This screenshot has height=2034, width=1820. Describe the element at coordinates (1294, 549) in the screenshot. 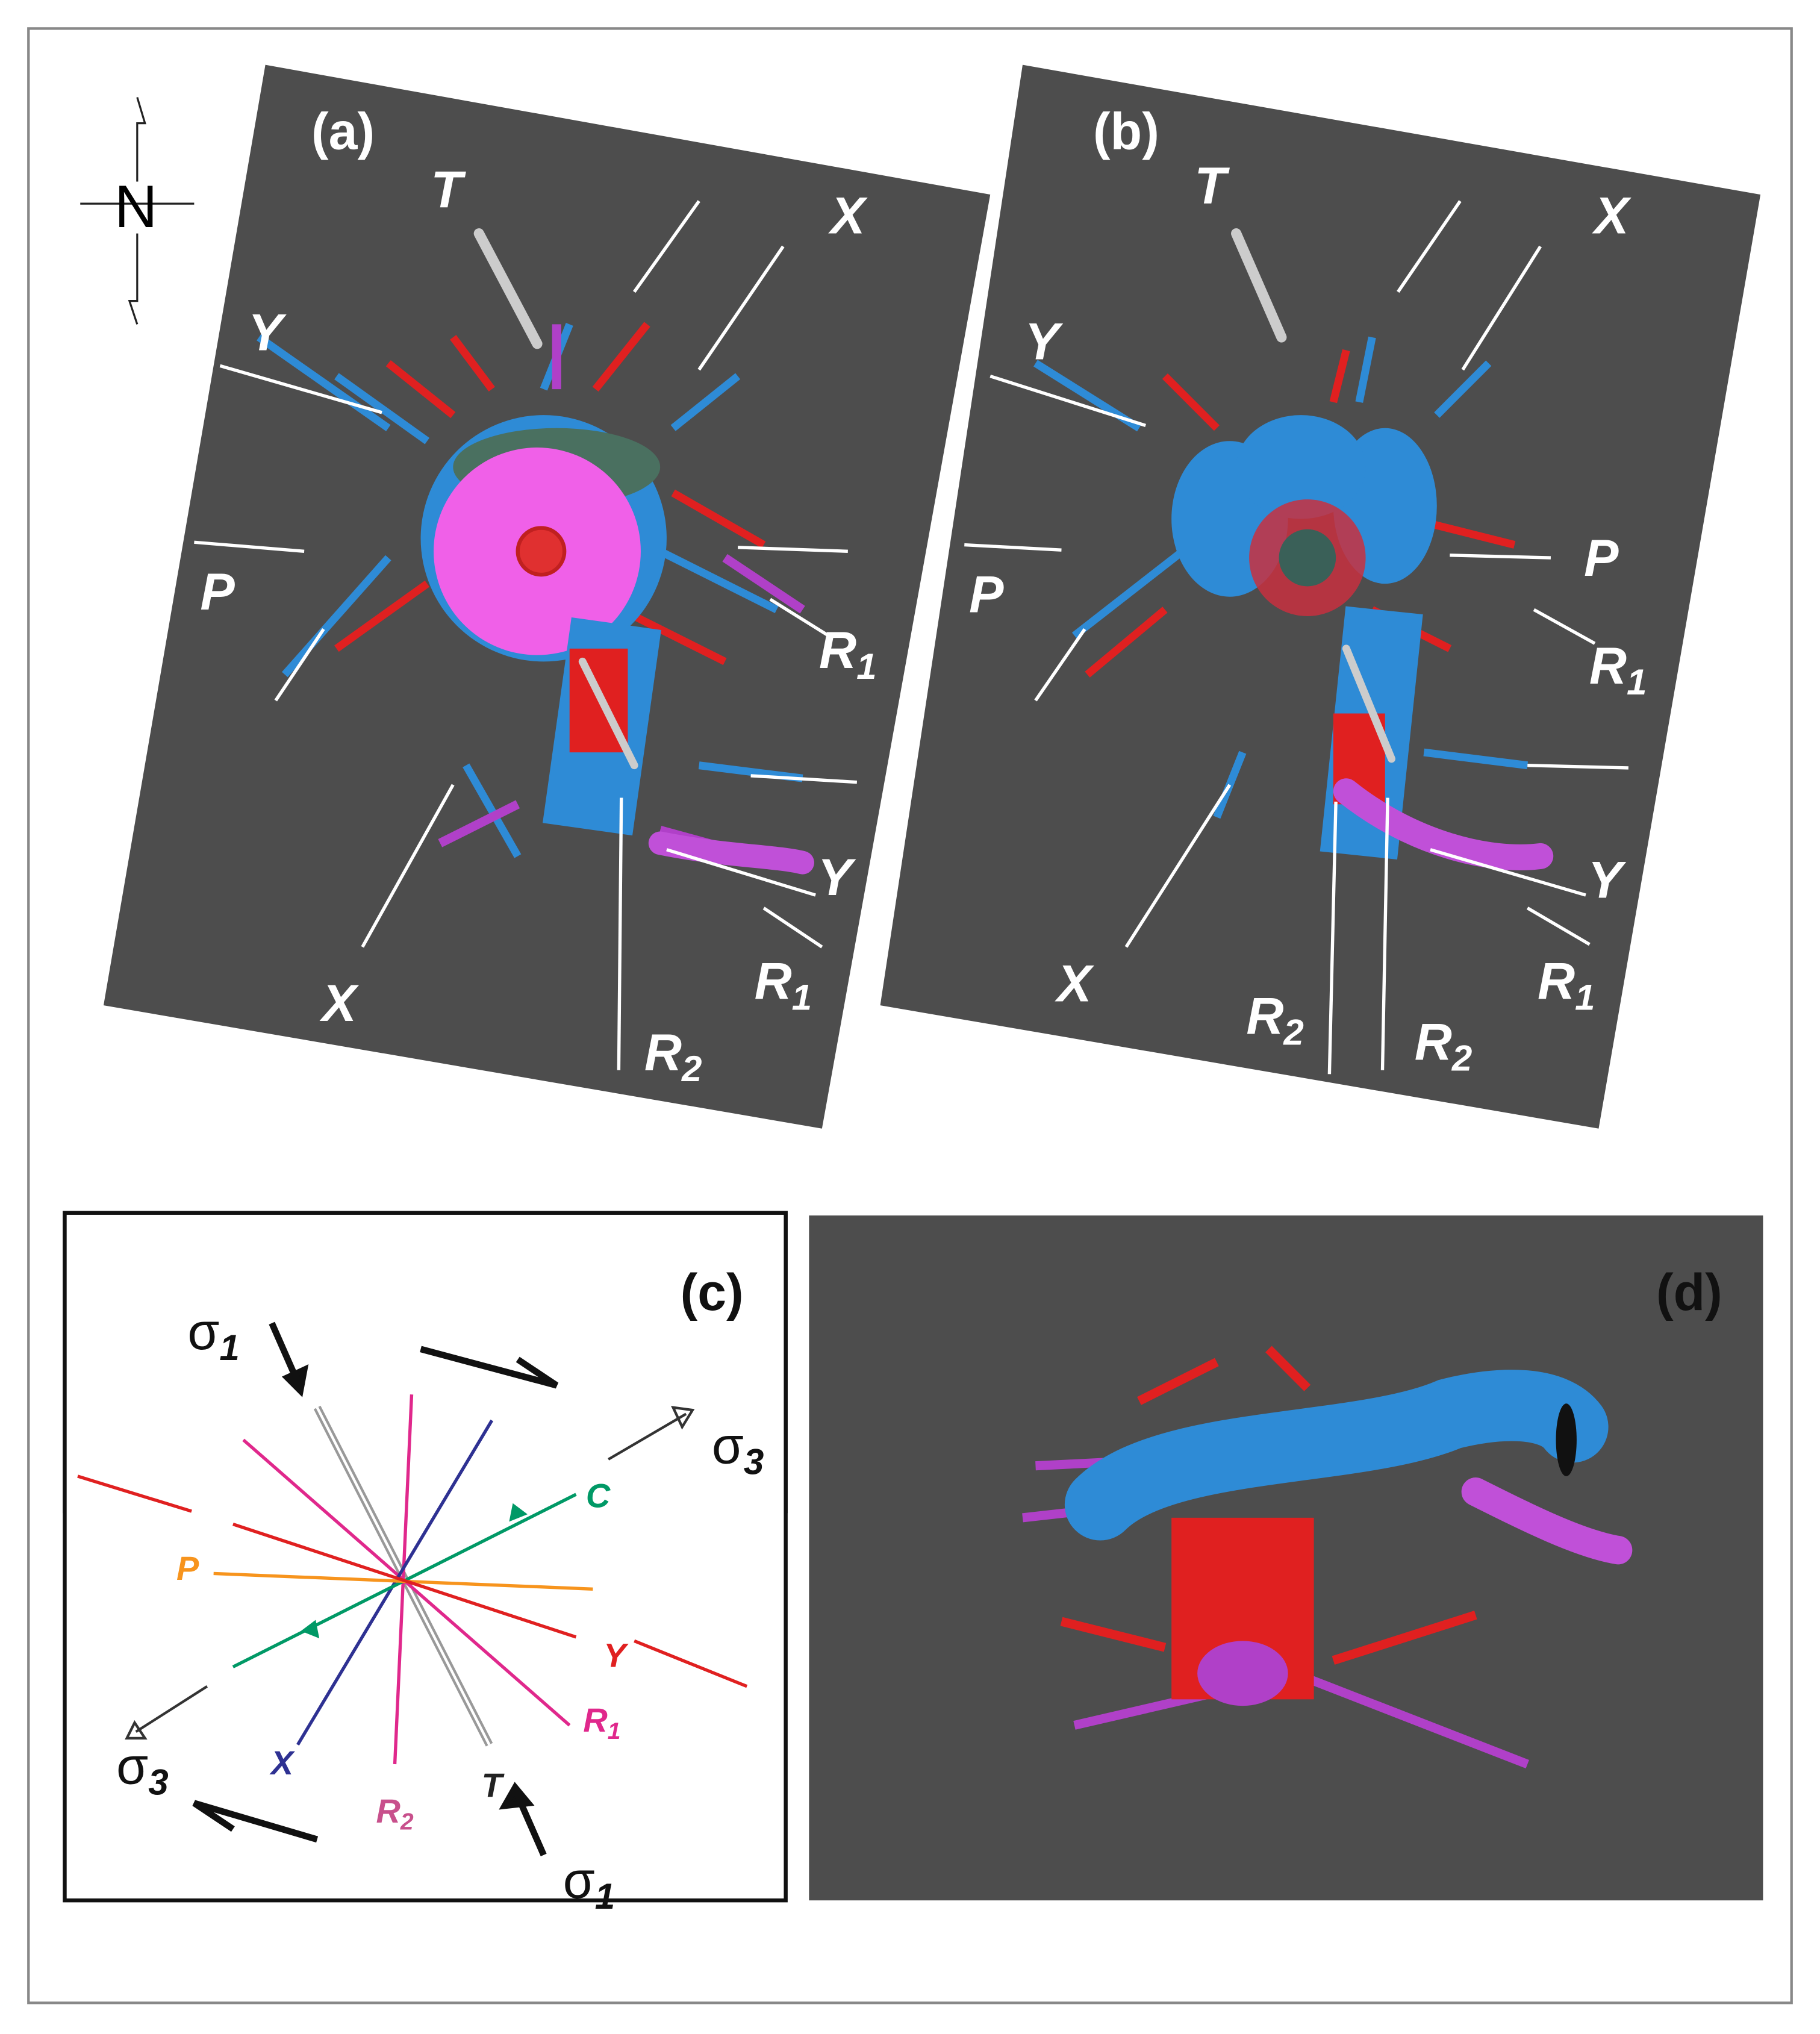

I see `panel-b-render` at that location.